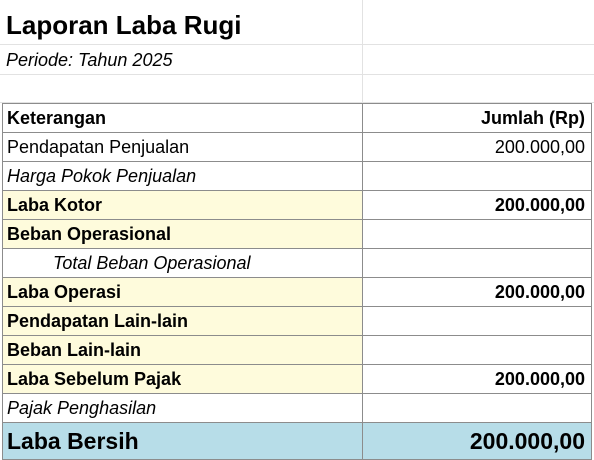 The height and width of the screenshot is (460, 594). Describe the element at coordinates (124, 25) in the screenshot. I see `report-title: Laporan Laba Rugi` at that location.